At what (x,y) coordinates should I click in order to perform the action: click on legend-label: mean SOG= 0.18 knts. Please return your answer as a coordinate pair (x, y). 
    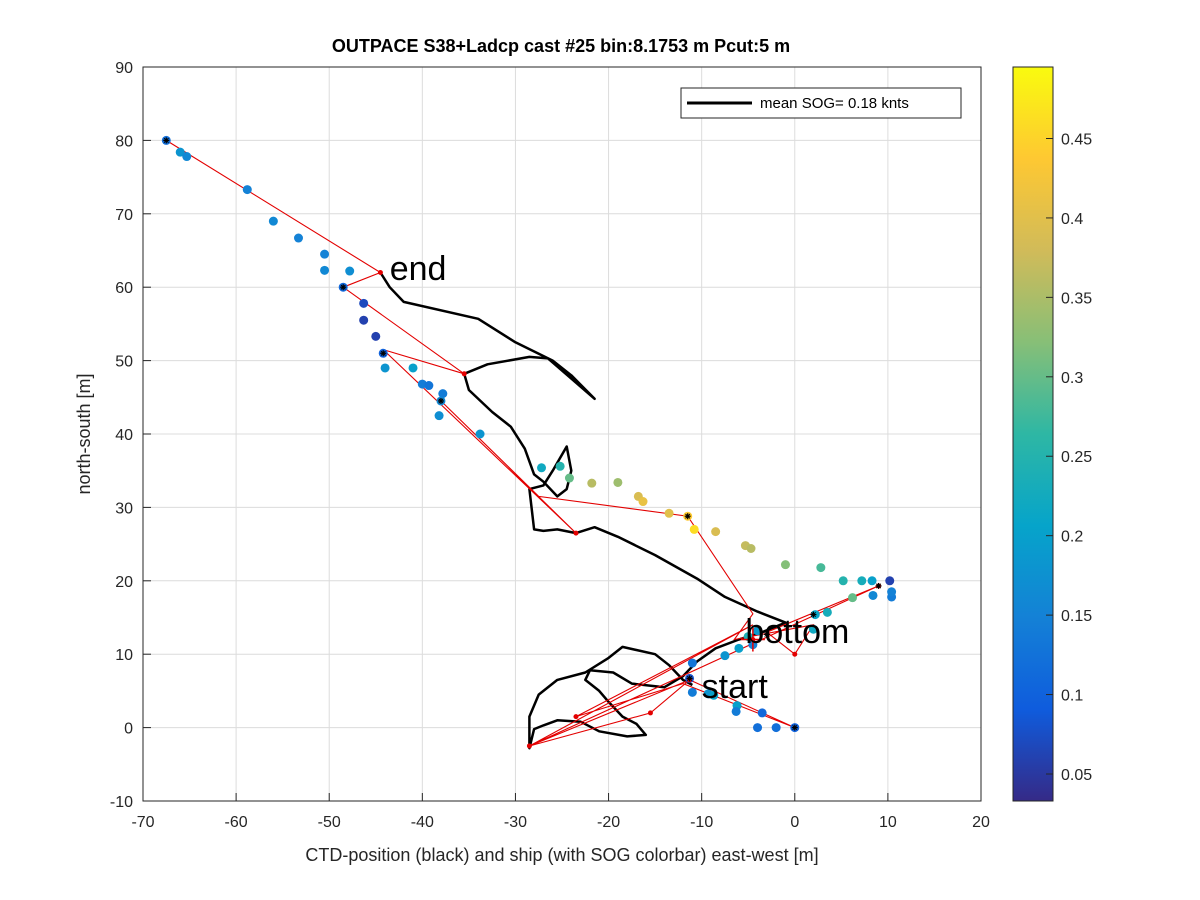
    Looking at the image, I should click on (834, 103).